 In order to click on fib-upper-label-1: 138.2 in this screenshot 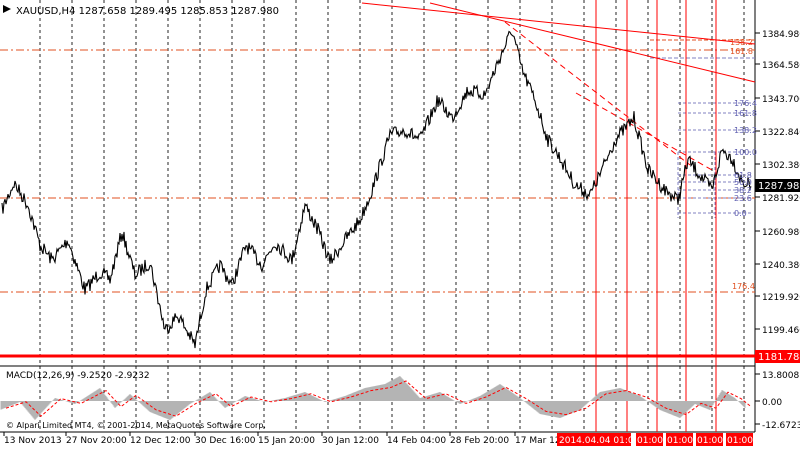, I will do `click(741, 42)`.